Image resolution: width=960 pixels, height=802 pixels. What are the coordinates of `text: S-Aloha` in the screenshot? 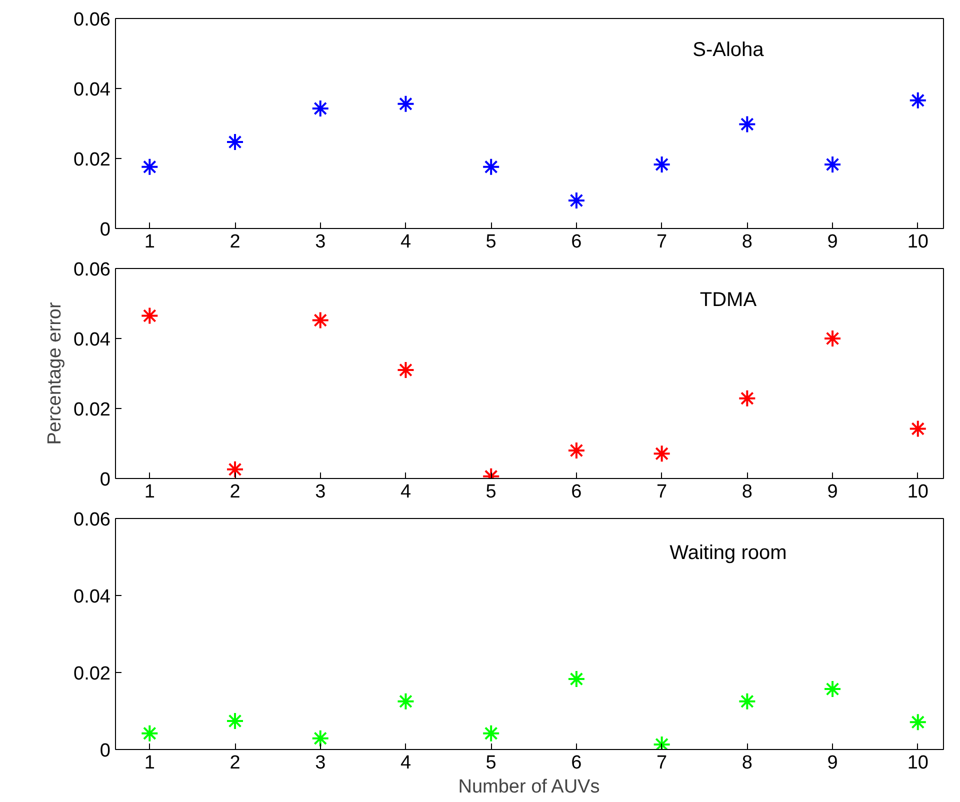 It's located at (728, 50).